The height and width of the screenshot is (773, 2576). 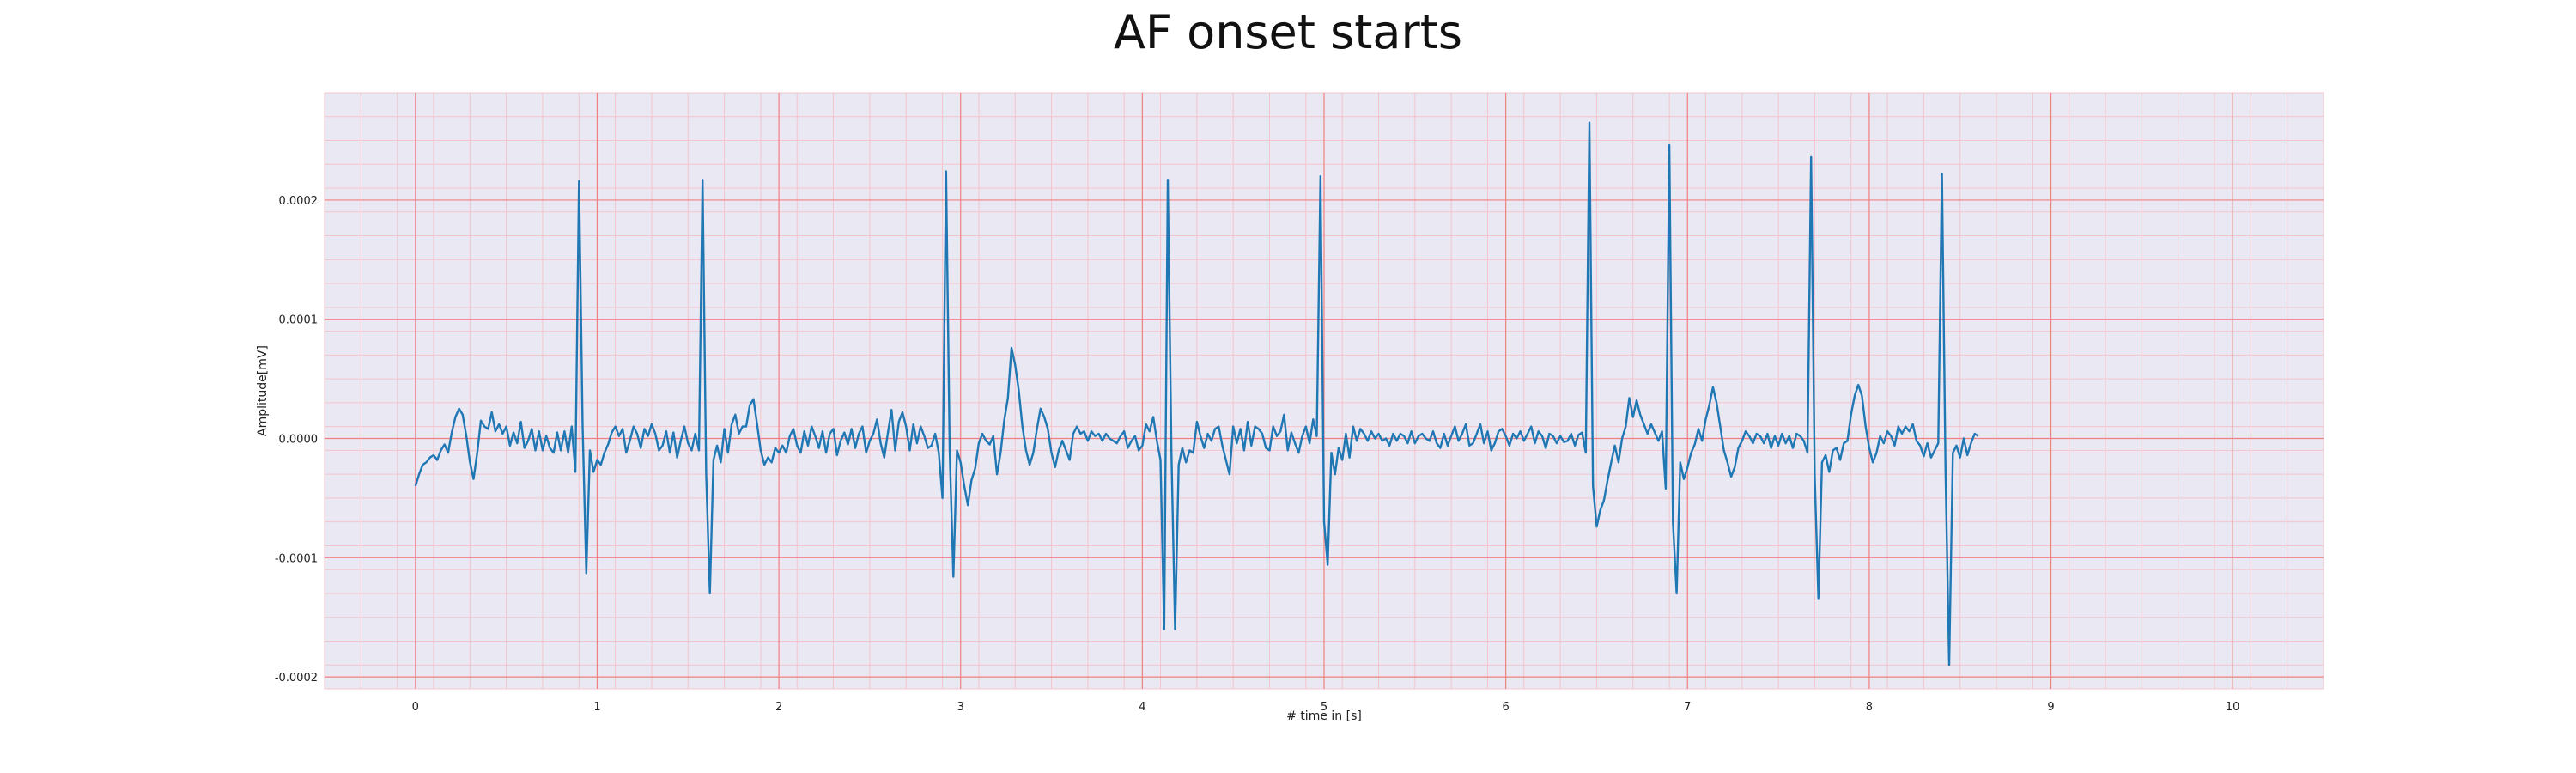 I want to click on x-tick-label: 5, so click(x=1324, y=707).